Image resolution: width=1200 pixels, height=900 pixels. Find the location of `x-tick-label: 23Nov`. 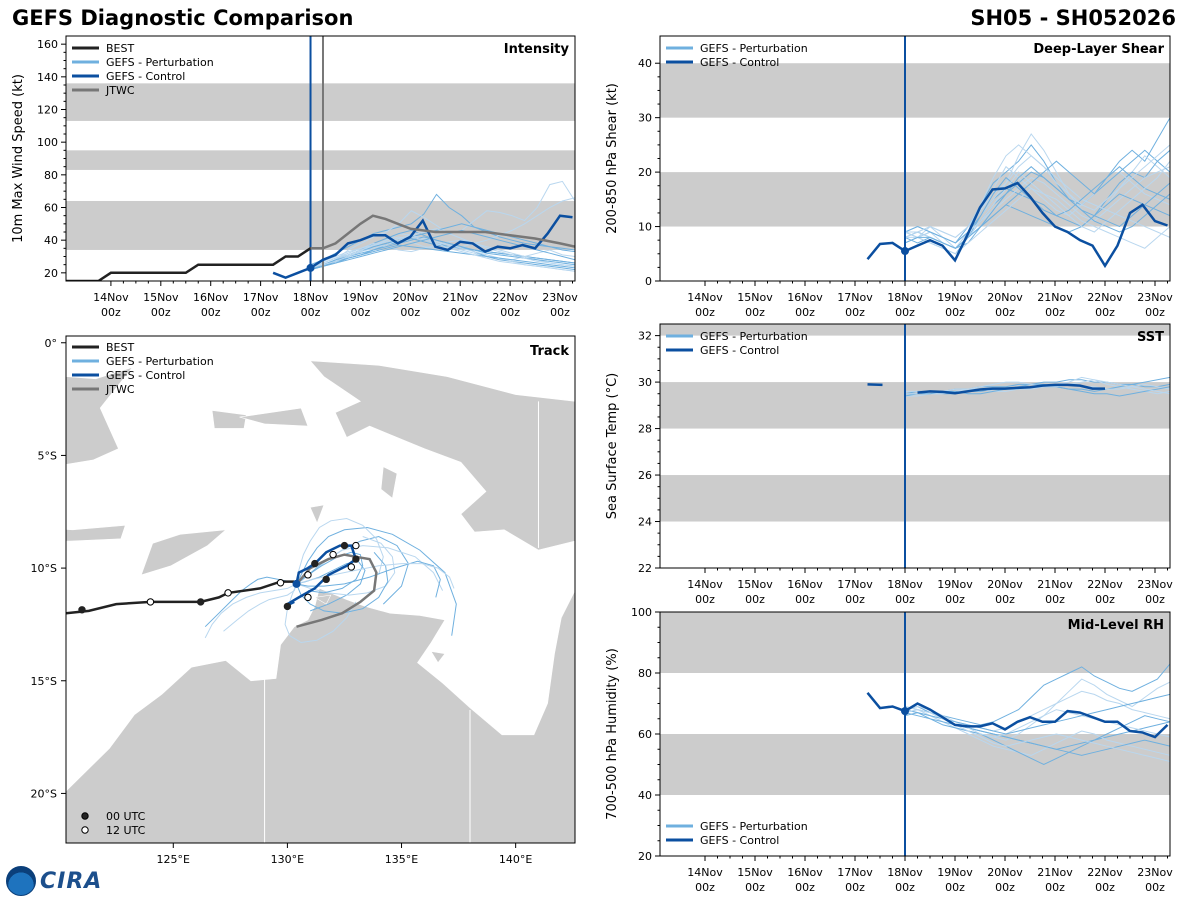

x-tick-label: 23Nov is located at coordinates (1155, 872).